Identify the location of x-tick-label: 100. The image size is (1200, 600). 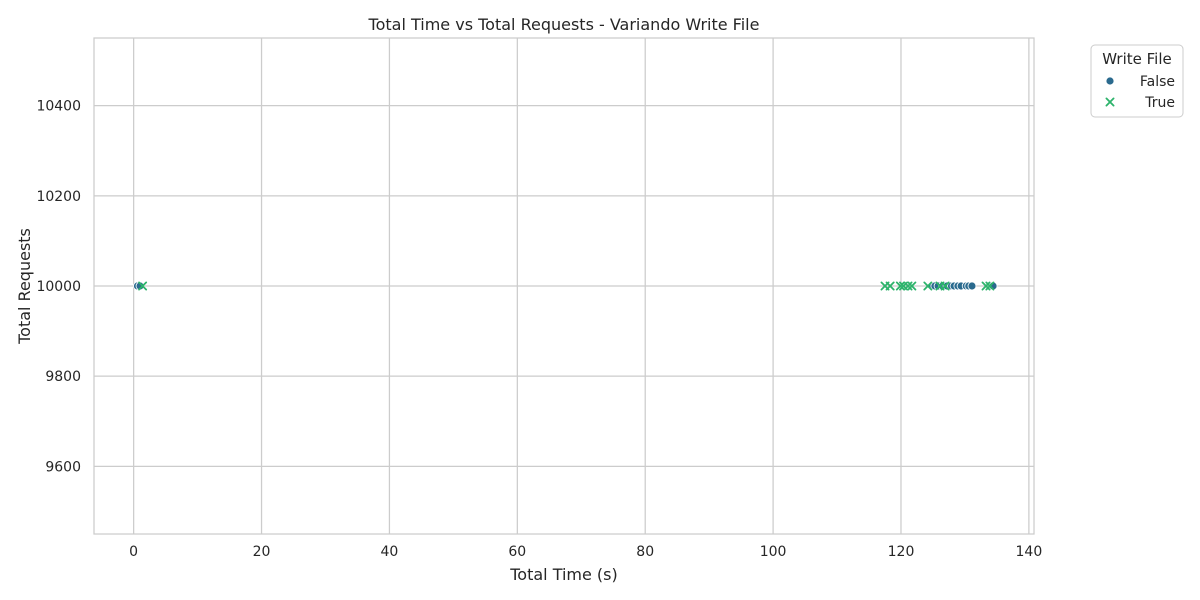
(773, 552).